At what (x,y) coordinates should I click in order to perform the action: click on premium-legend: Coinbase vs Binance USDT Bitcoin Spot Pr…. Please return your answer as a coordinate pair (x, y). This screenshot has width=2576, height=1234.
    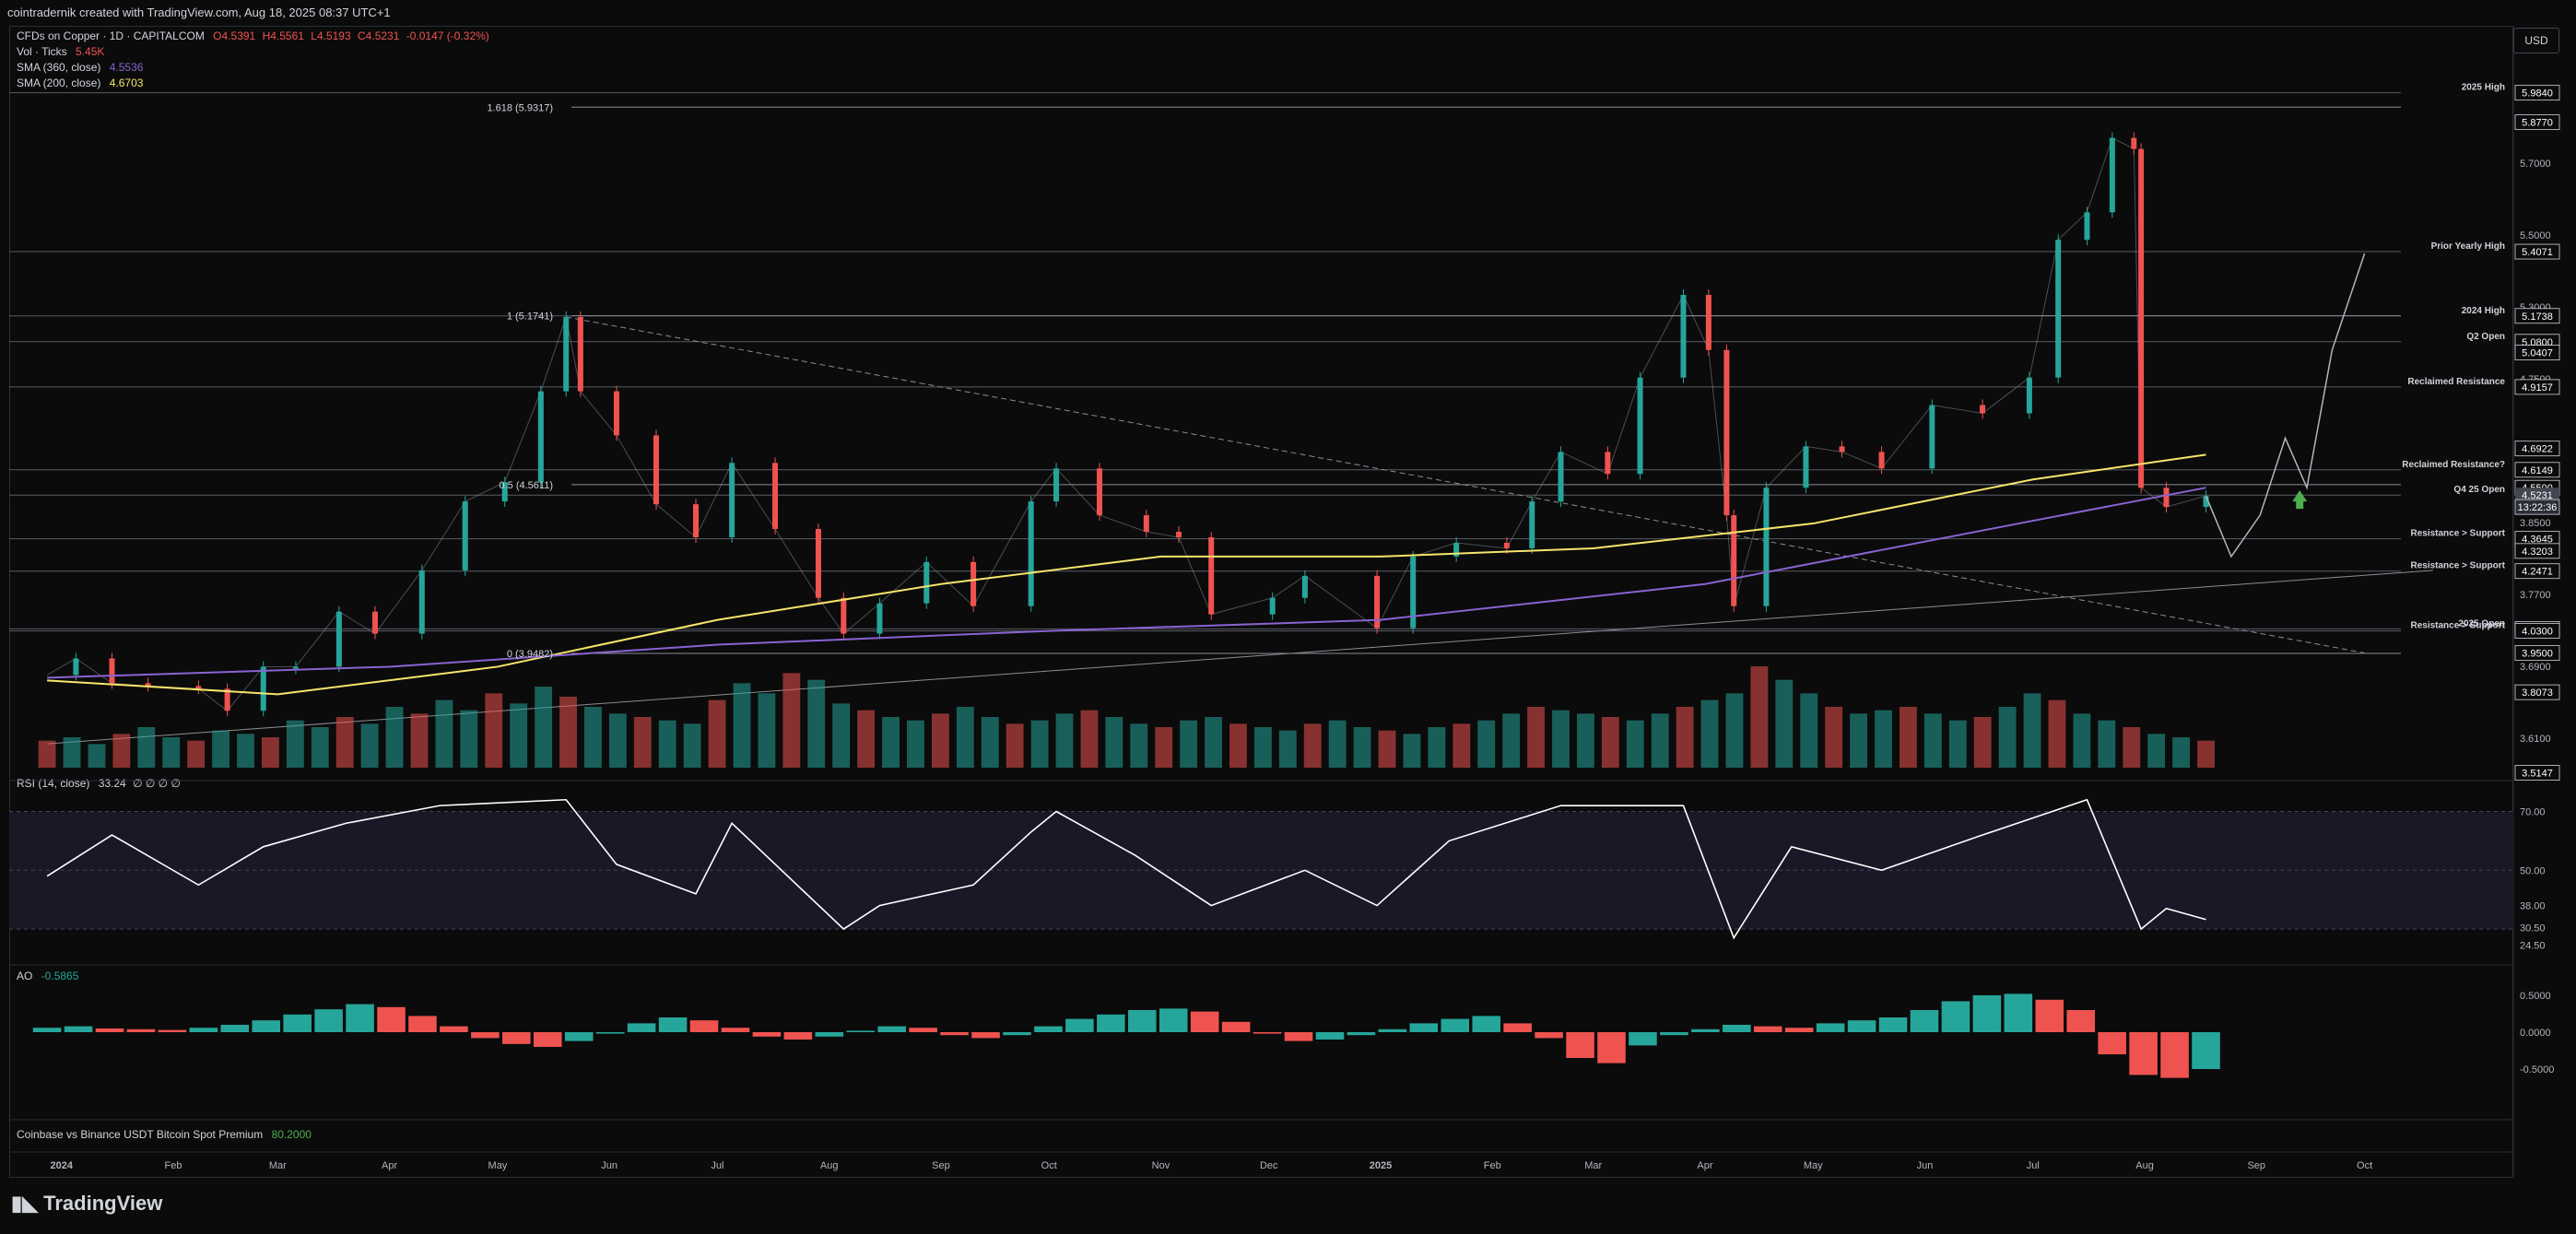
    Looking at the image, I should click on (166, 1134).